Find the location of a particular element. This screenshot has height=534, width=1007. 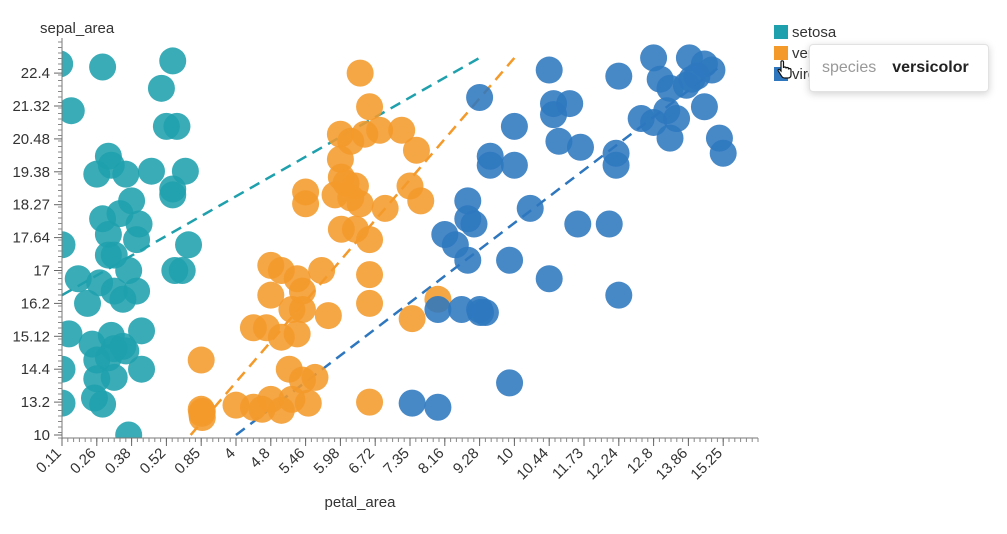

x-axis-title: petal_area is located at coordinates (361, 502).